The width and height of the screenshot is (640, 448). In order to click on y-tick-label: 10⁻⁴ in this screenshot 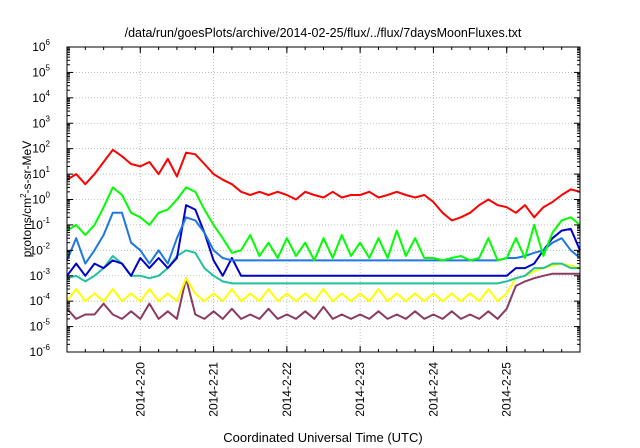, I will do `click(40, 300)`.